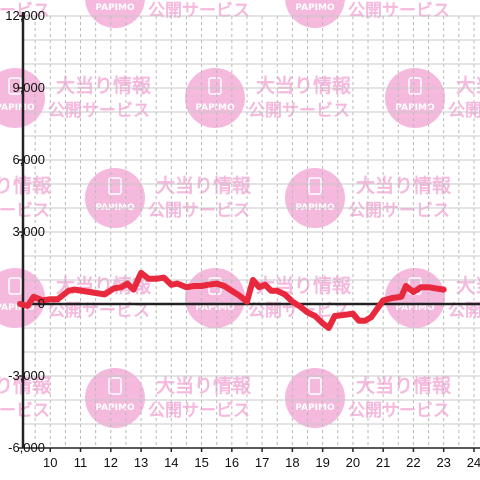 This screenshot has height=480, width=480. I want to click on x-tick-label: 18, so click(292, 462).